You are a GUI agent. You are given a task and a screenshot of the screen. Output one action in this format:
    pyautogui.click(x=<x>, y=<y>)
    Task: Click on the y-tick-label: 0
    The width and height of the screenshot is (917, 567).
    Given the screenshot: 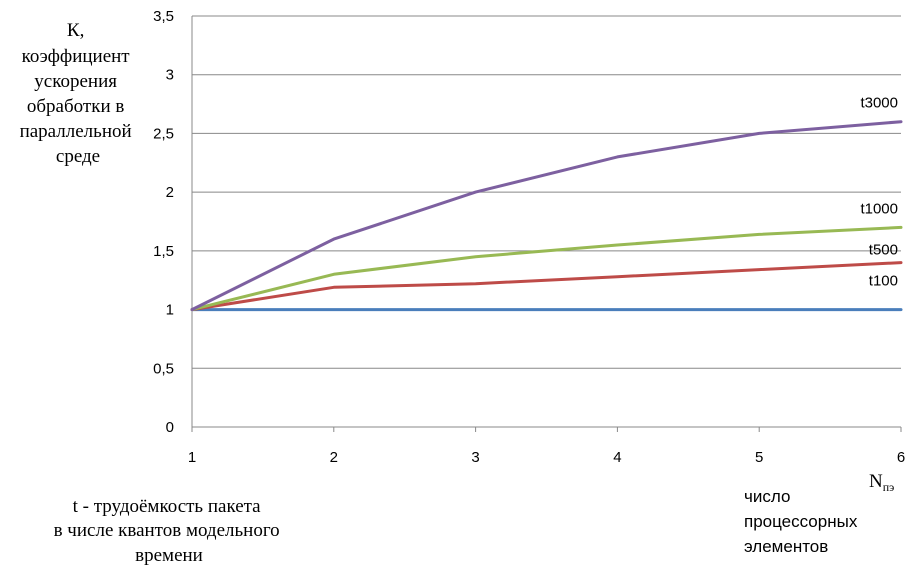 What is the action you would take?
    pyautogui.click(x=170, y=427)
    